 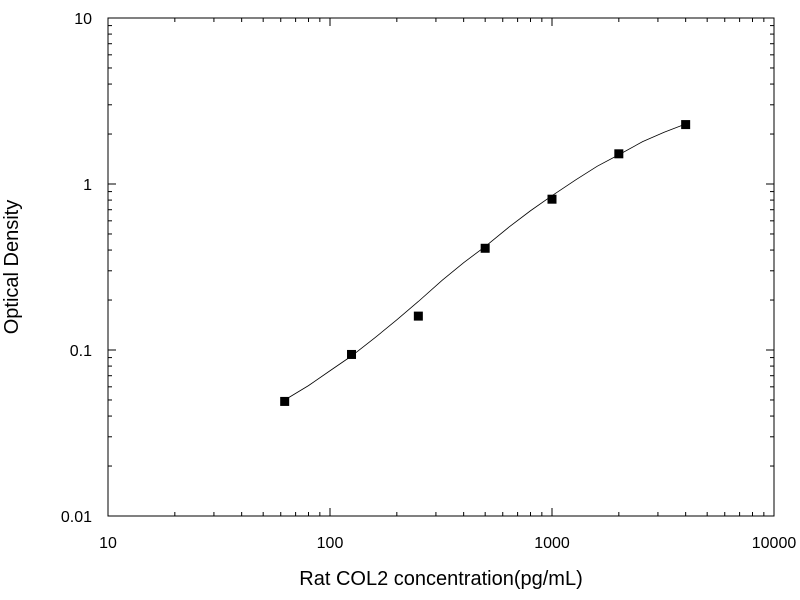 What do you see at coordinates (81, 351) in the screenshot?
I see `y-tick-label: 0.1` at bounding box center [81, 351].